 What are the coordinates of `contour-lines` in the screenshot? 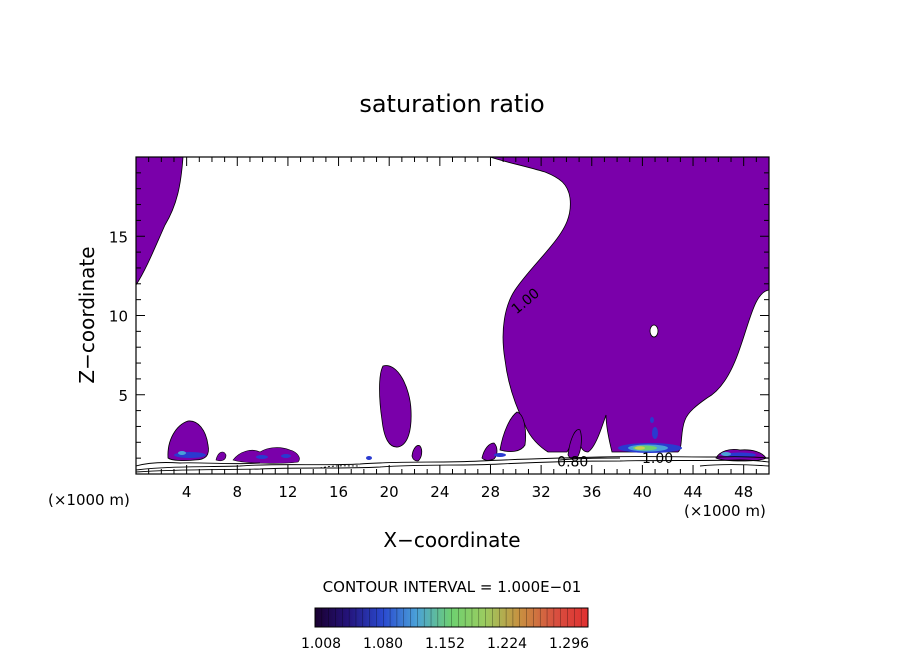 It's located at (452, 464).